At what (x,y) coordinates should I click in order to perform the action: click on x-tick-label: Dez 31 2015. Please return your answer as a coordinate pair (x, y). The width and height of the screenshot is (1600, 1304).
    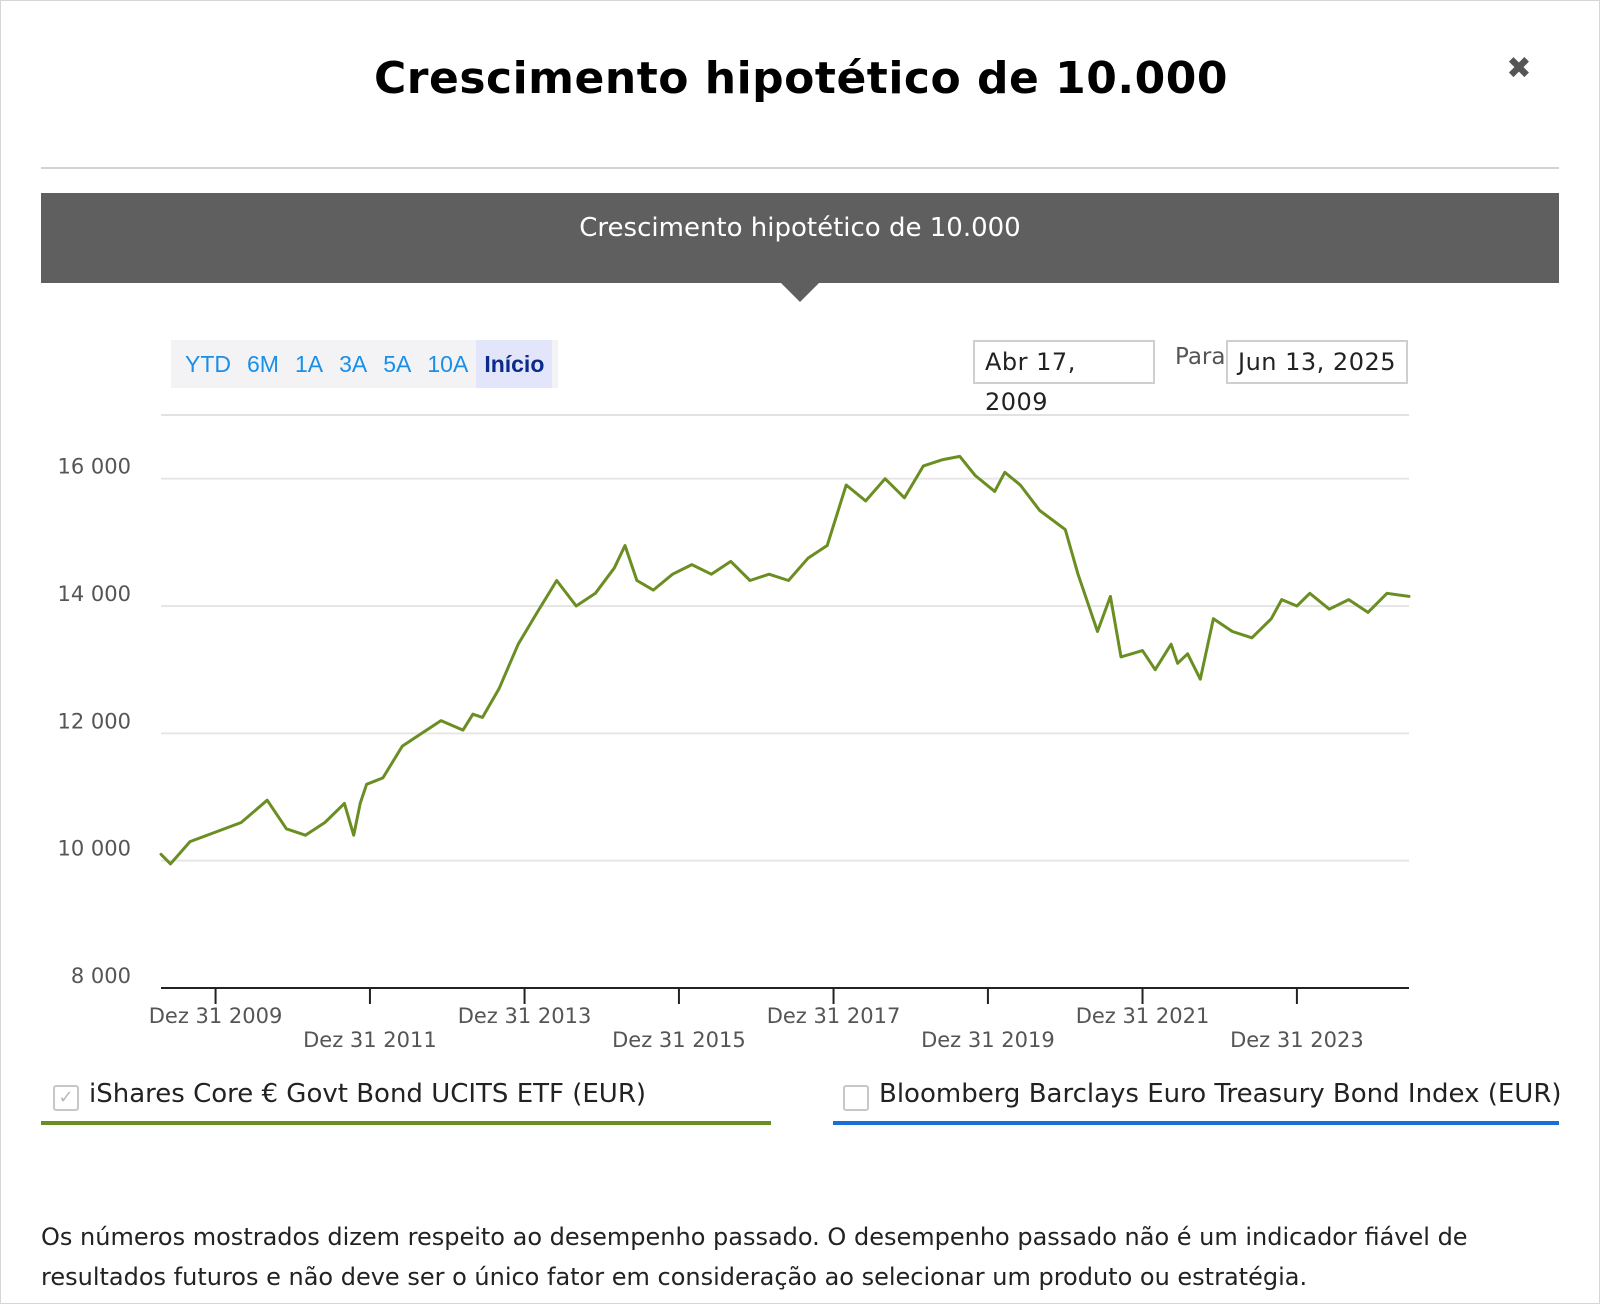
    Looking at the image, I should click on (679, 1040).